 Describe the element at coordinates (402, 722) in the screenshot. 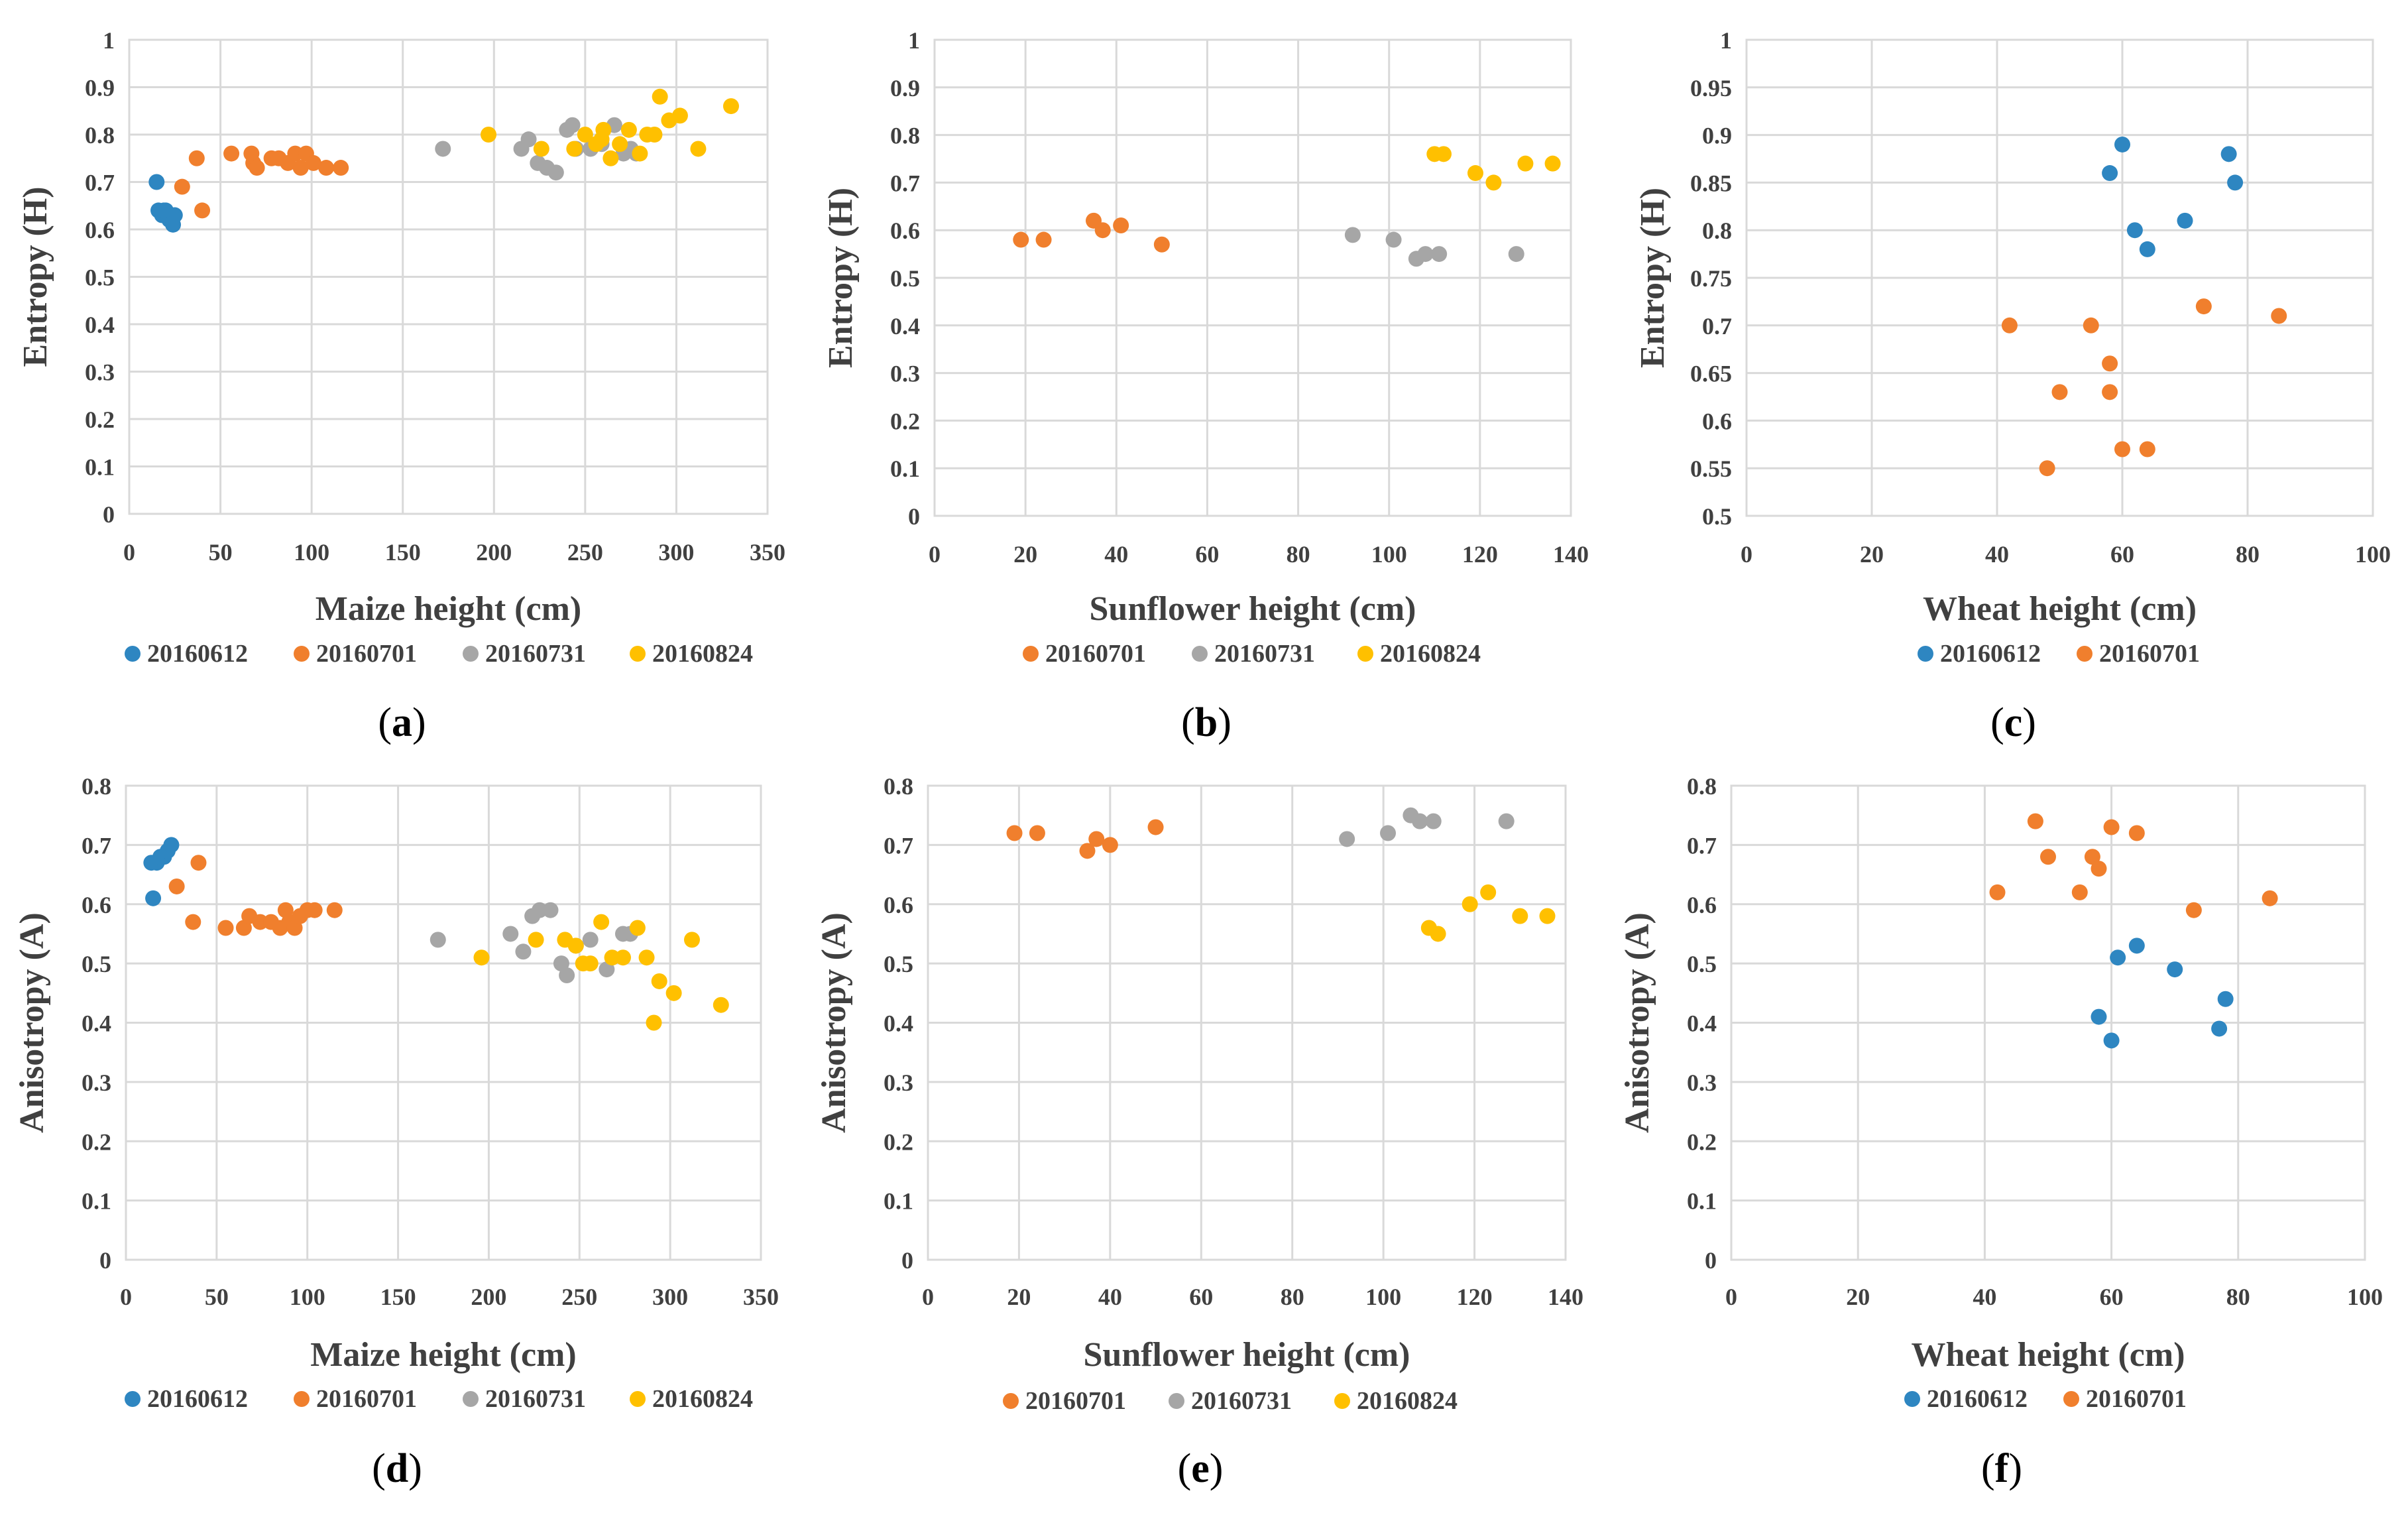

I see `panel-caption: (a)` at that location.